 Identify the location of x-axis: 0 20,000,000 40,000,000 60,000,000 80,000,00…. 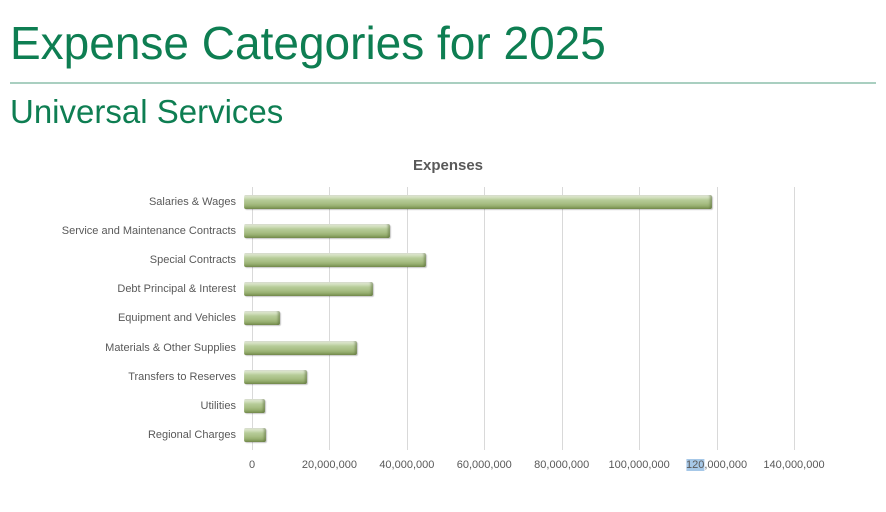
(536, 461).